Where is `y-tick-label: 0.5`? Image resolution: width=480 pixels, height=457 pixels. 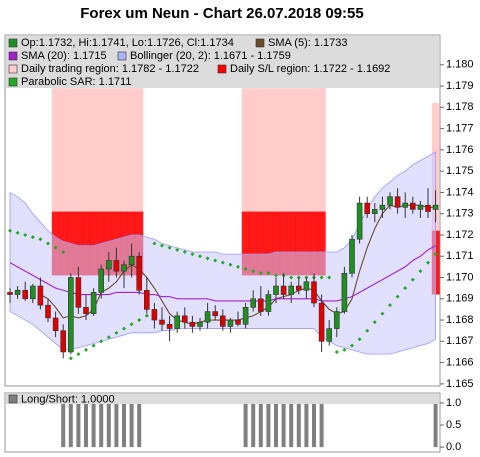 y-tick-label: 0.5 is located at coordinates (453, 425).